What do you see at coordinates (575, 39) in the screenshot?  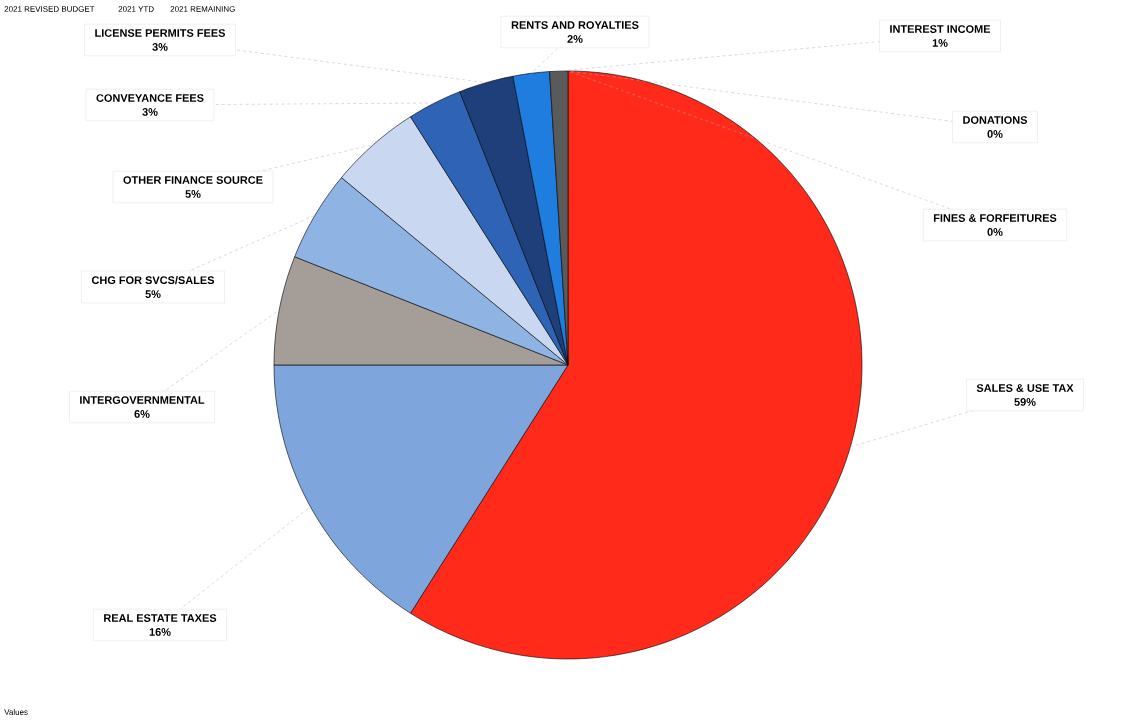 I see `data-label: 2%` at bounding box center [575, 39].